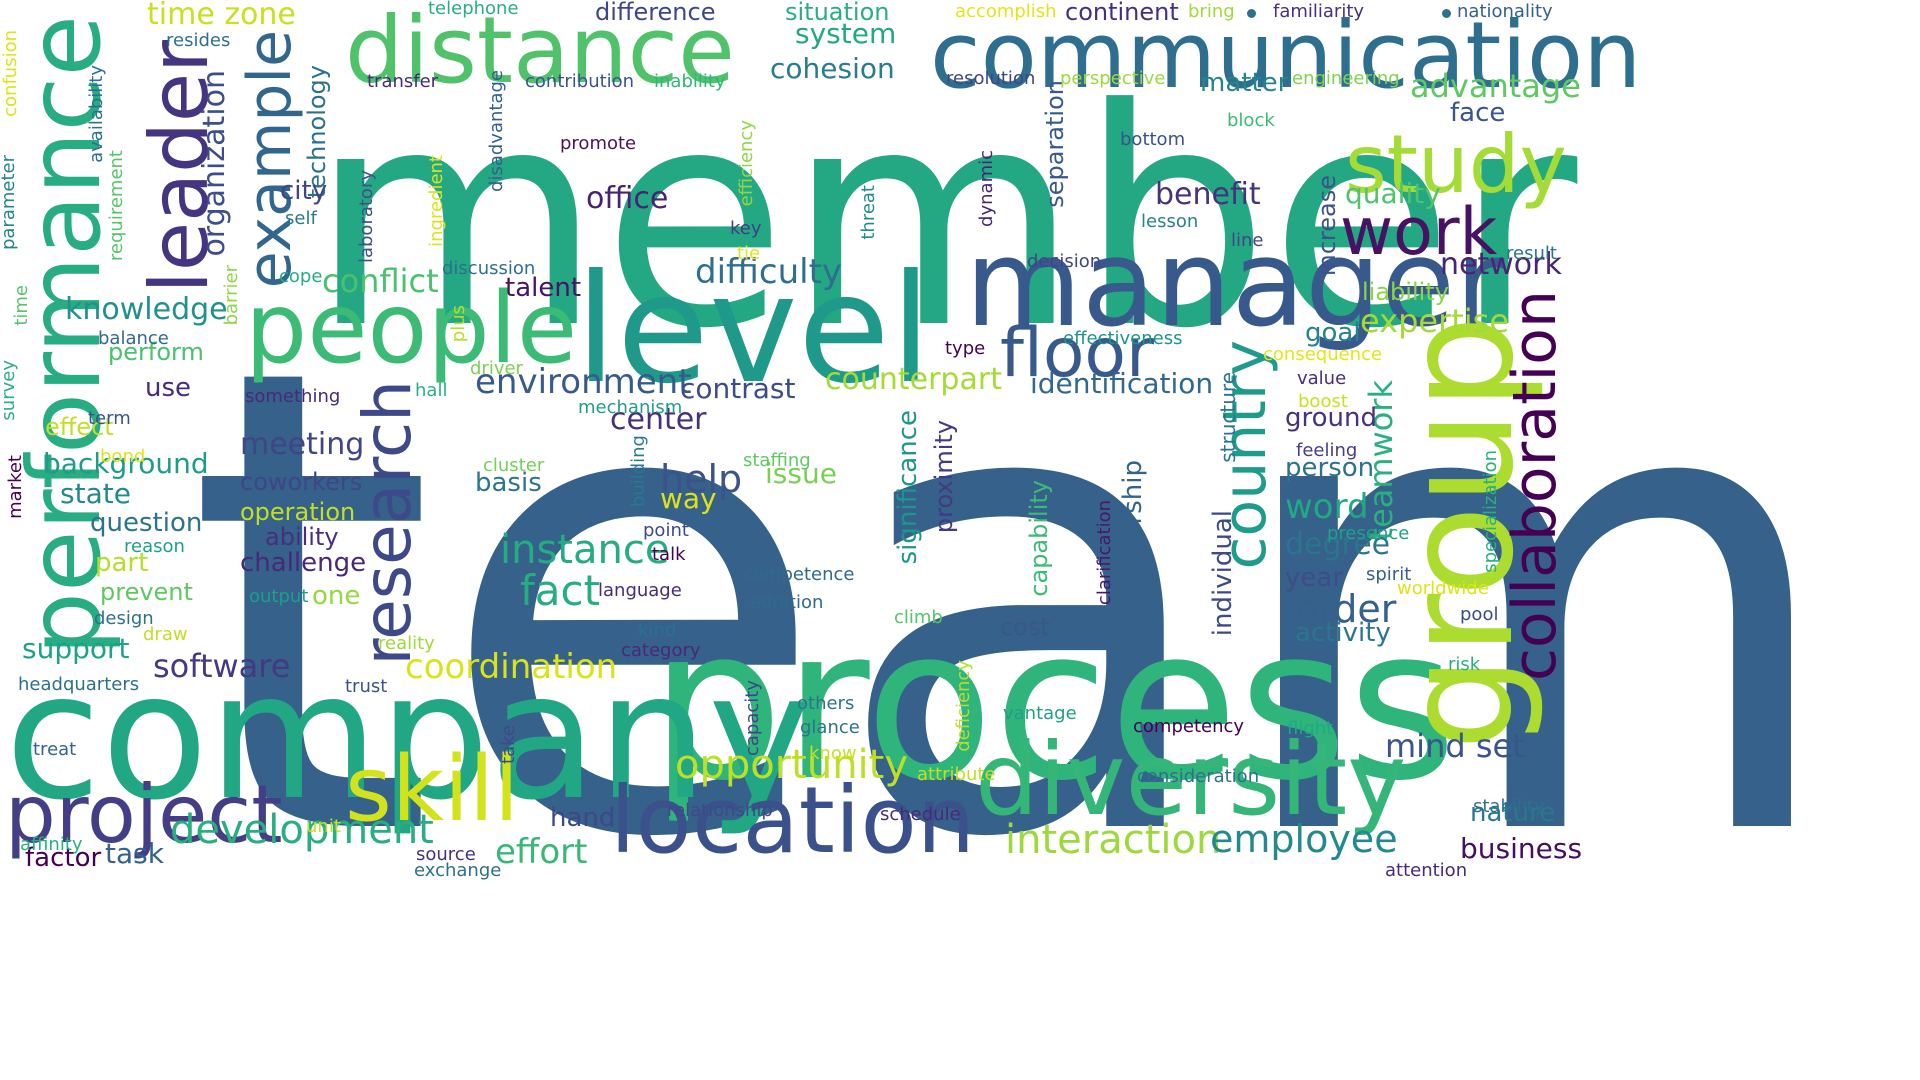 Image resolution: width=1920 pixels, height=1080 pixels. What do you see at coordinates (598, 143) in the screenshot?
I see `word-promote: promote` at bounding box center [598, 143].